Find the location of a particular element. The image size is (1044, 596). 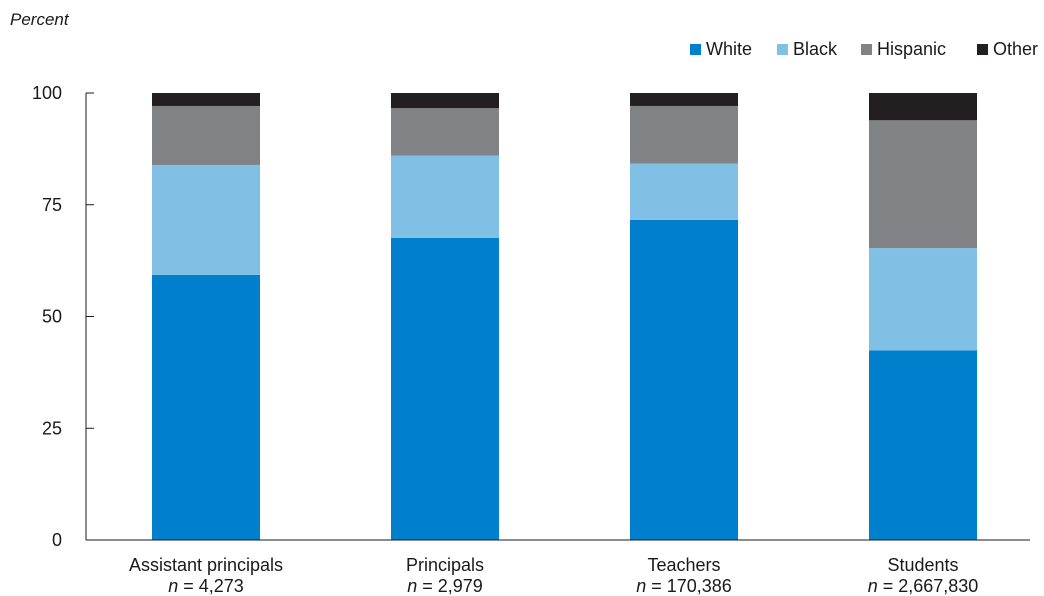

legend-swatch-hispanic is located at coordinates (866, 49).